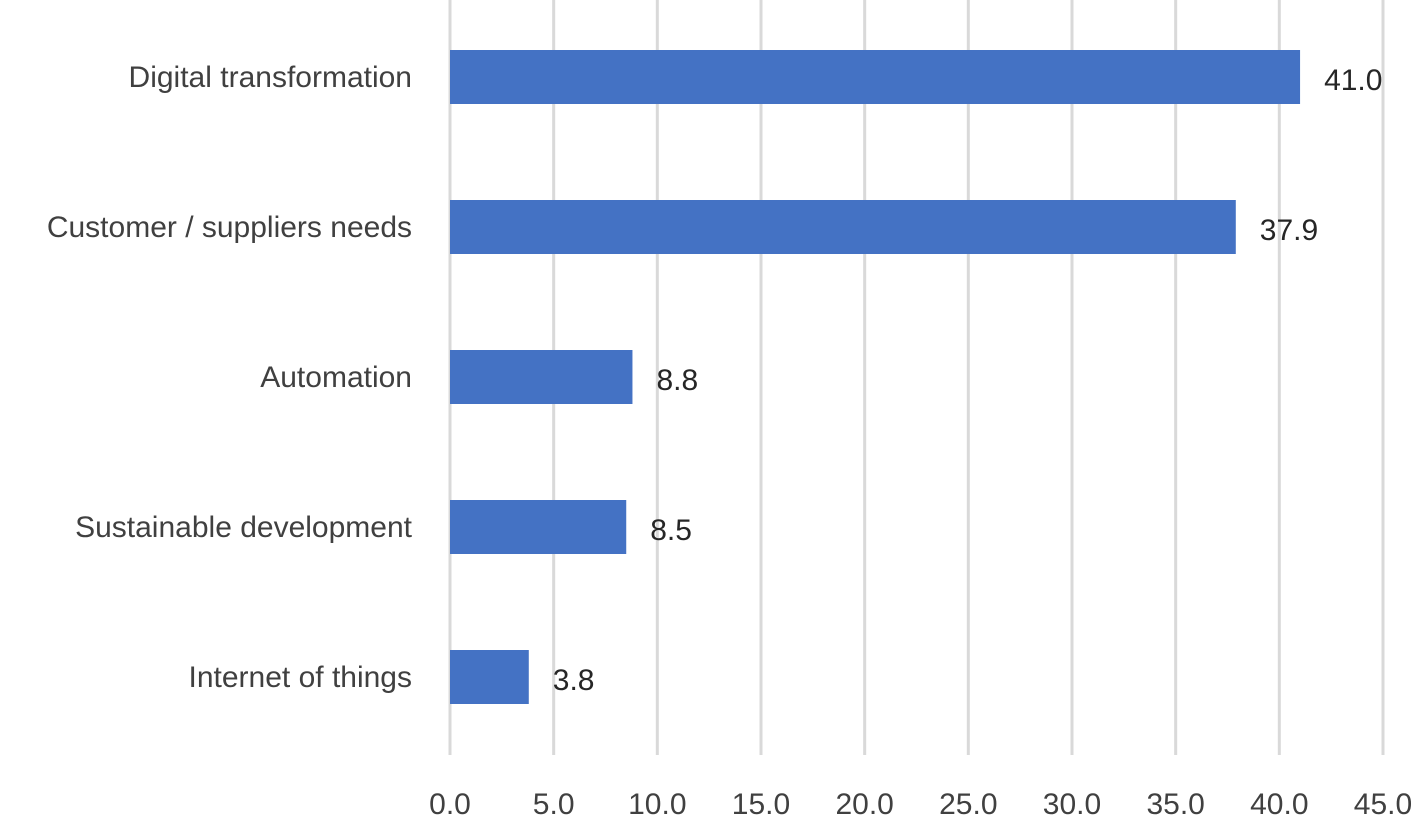 The image size is (1421, 825). What do you see at coordinates (657, 804) in the screenshot?
I see `x-tick-label: 10.0` at bounding box center [657, 804].